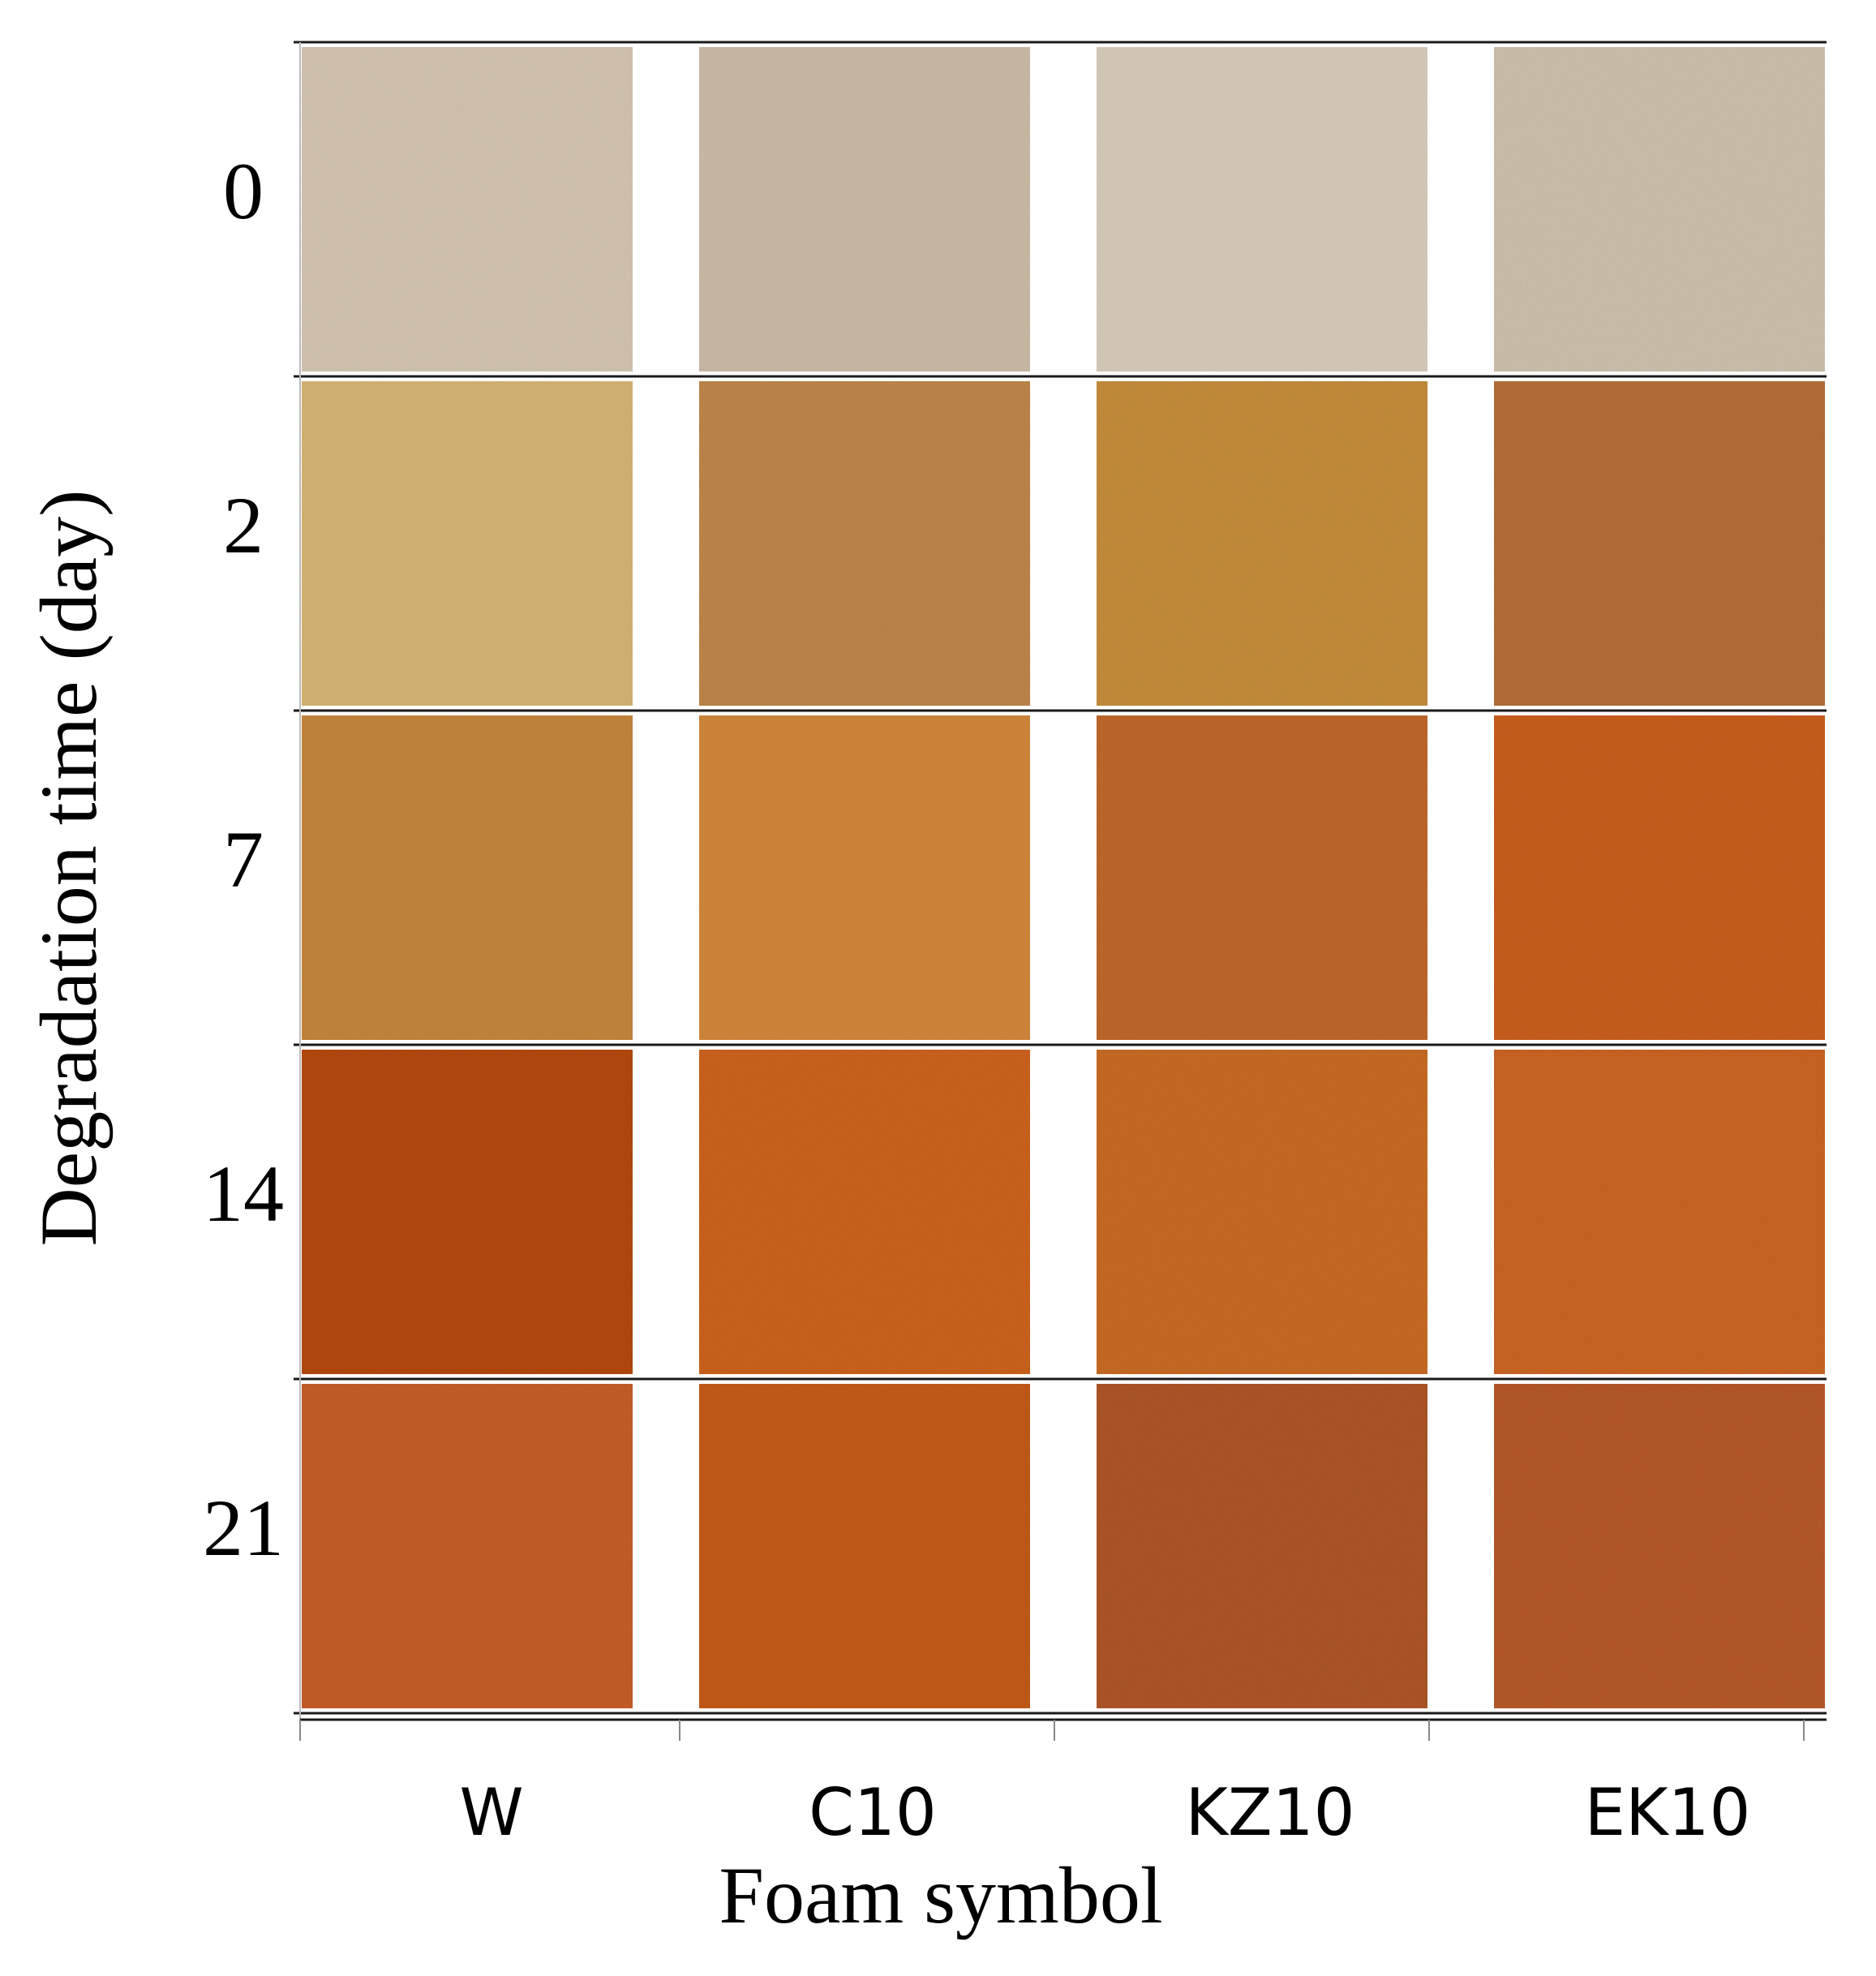  What do you see at coordinates (69, 868) in the screenshot?
I see `y-axis-label: Degradation time (day)` at bounding box center [69, 868].